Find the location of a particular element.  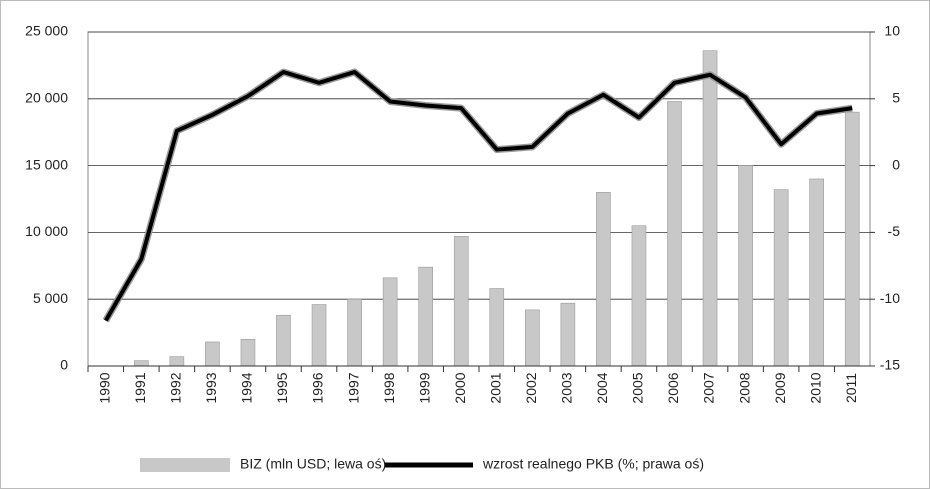

x-tick-label: 1990 is located at coordinates (104, 387).